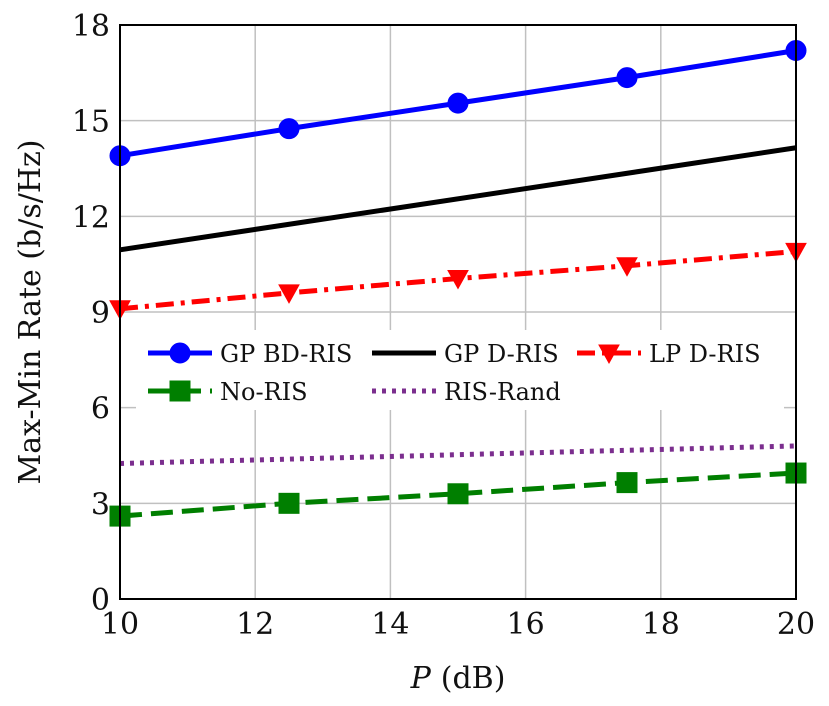 Image resolution: width=829 pixels, height=706 pixels. I want to click on legend-item: GP BD-RIS, so click(250, 354).